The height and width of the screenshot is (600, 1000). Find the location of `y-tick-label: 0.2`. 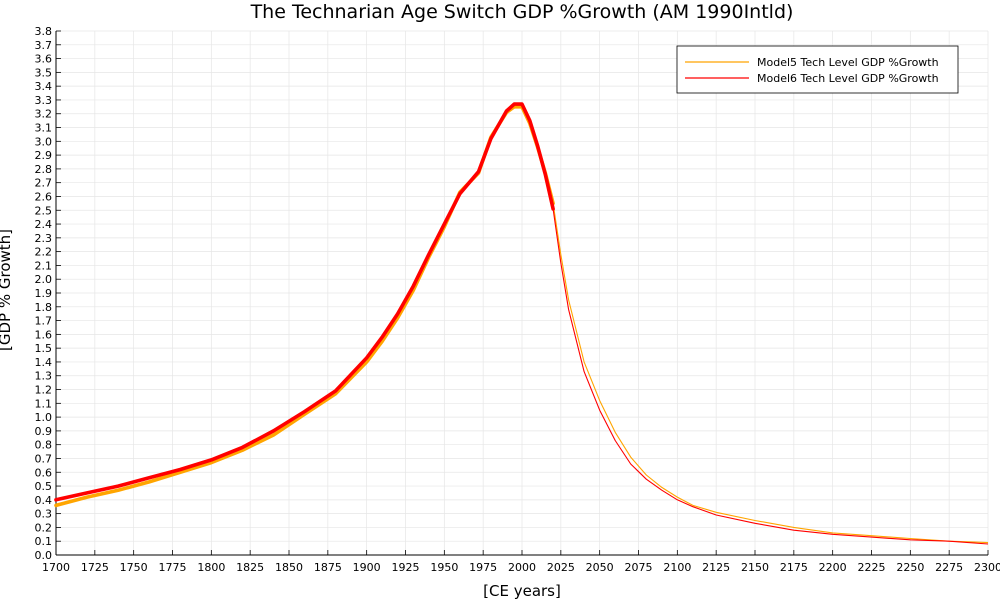

y-tick-label: 0.2 is located at coordinates (44, 527).